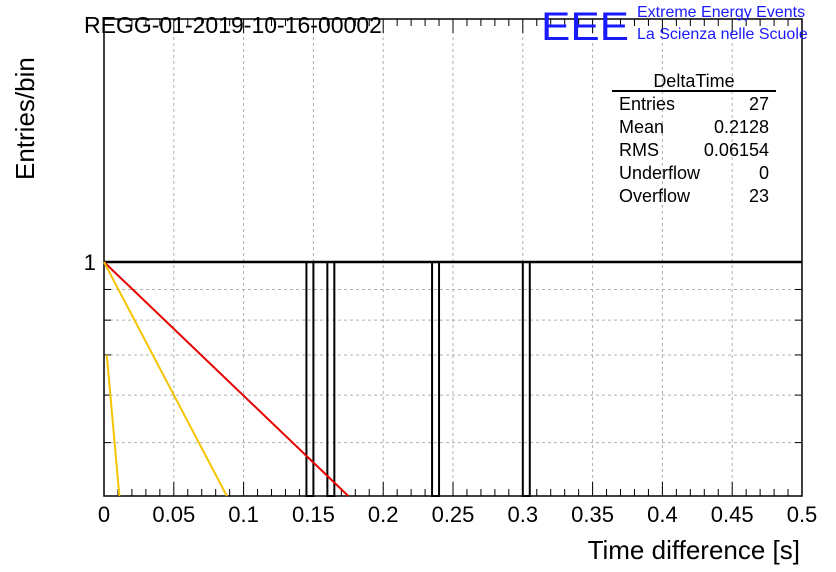 Image resolution: width=836 pixels, height=572 pixels. I want to click on stats-label-overflow: Overflow, so click(655, 196).